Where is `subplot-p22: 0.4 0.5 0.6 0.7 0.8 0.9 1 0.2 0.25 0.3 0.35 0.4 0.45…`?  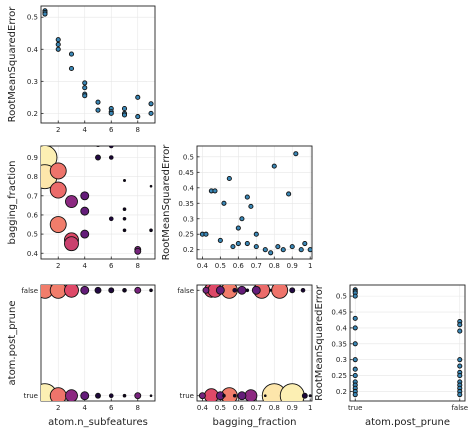
subplot-p22: 0.4 0.5 0.6 0.7 0.8 0.9 1 0.2 0.25 0.3 0.35 0.4 0.45… is located at coordinates (237, 207).